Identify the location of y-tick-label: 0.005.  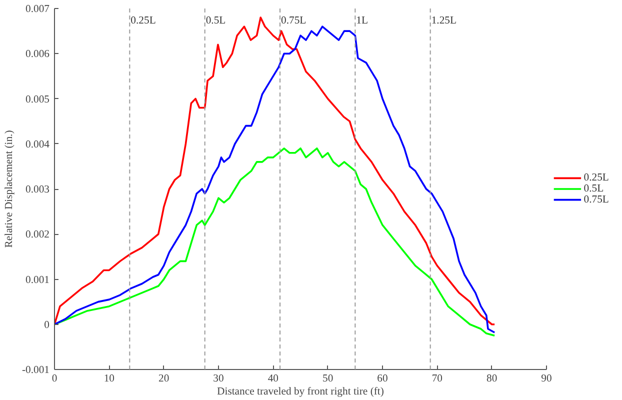
(38, 100).